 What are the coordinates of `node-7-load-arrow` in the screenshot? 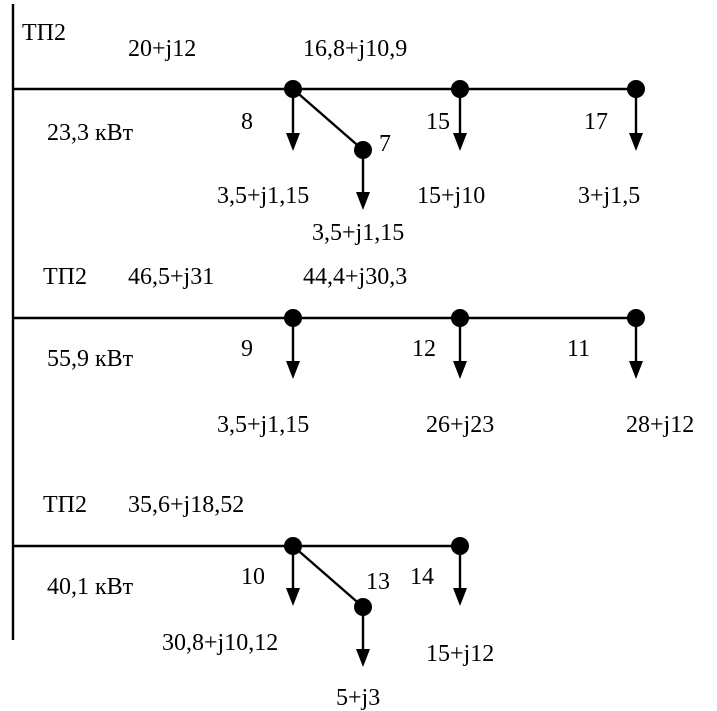 It's located at (363, 201).